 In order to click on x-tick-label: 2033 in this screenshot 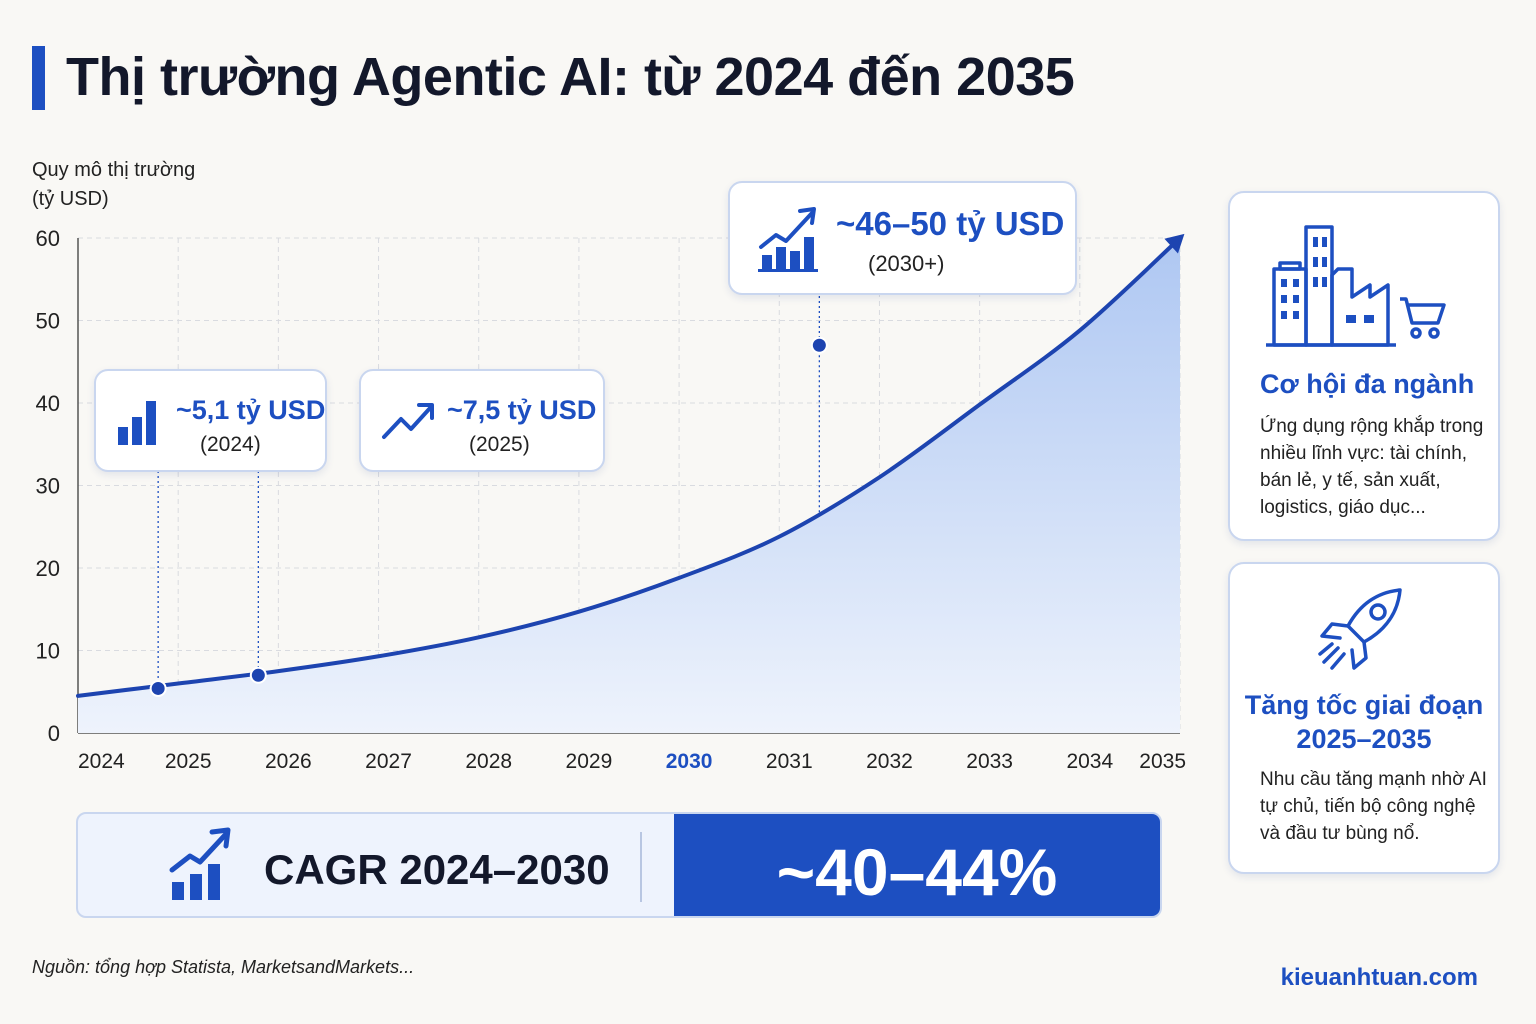, I will do `click(989, 761)`.